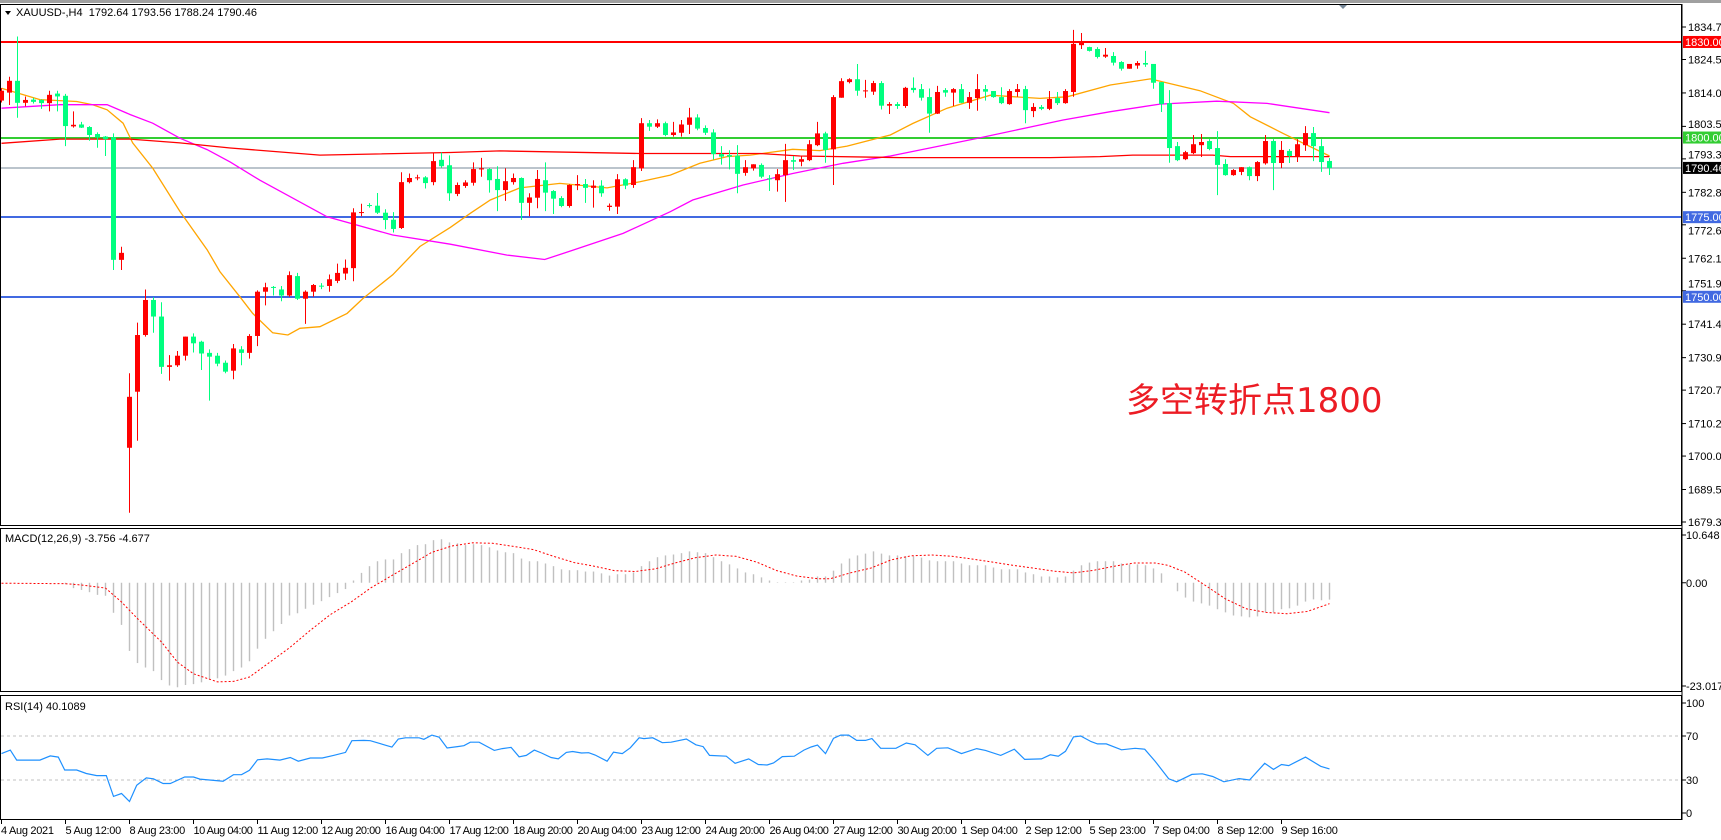 The width and height of the screenshot is (1721, 840). What do you see at coordinates (1704, 425) in the screenshot?
I see `price-tick-label: 1710.20` at bounding box center [1704, 425].